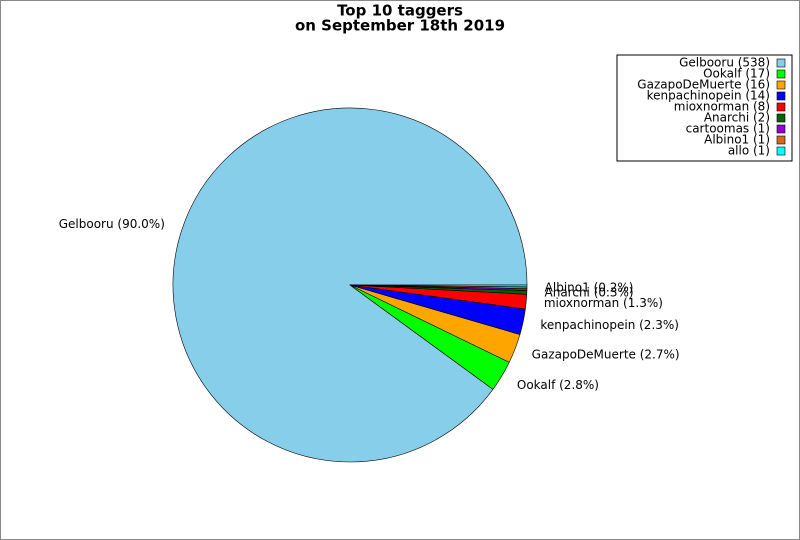 The height and width of the screenshot is (540, 800). I want to click on legend-label: GazapoDeMuerte (16), so click(703, 85).